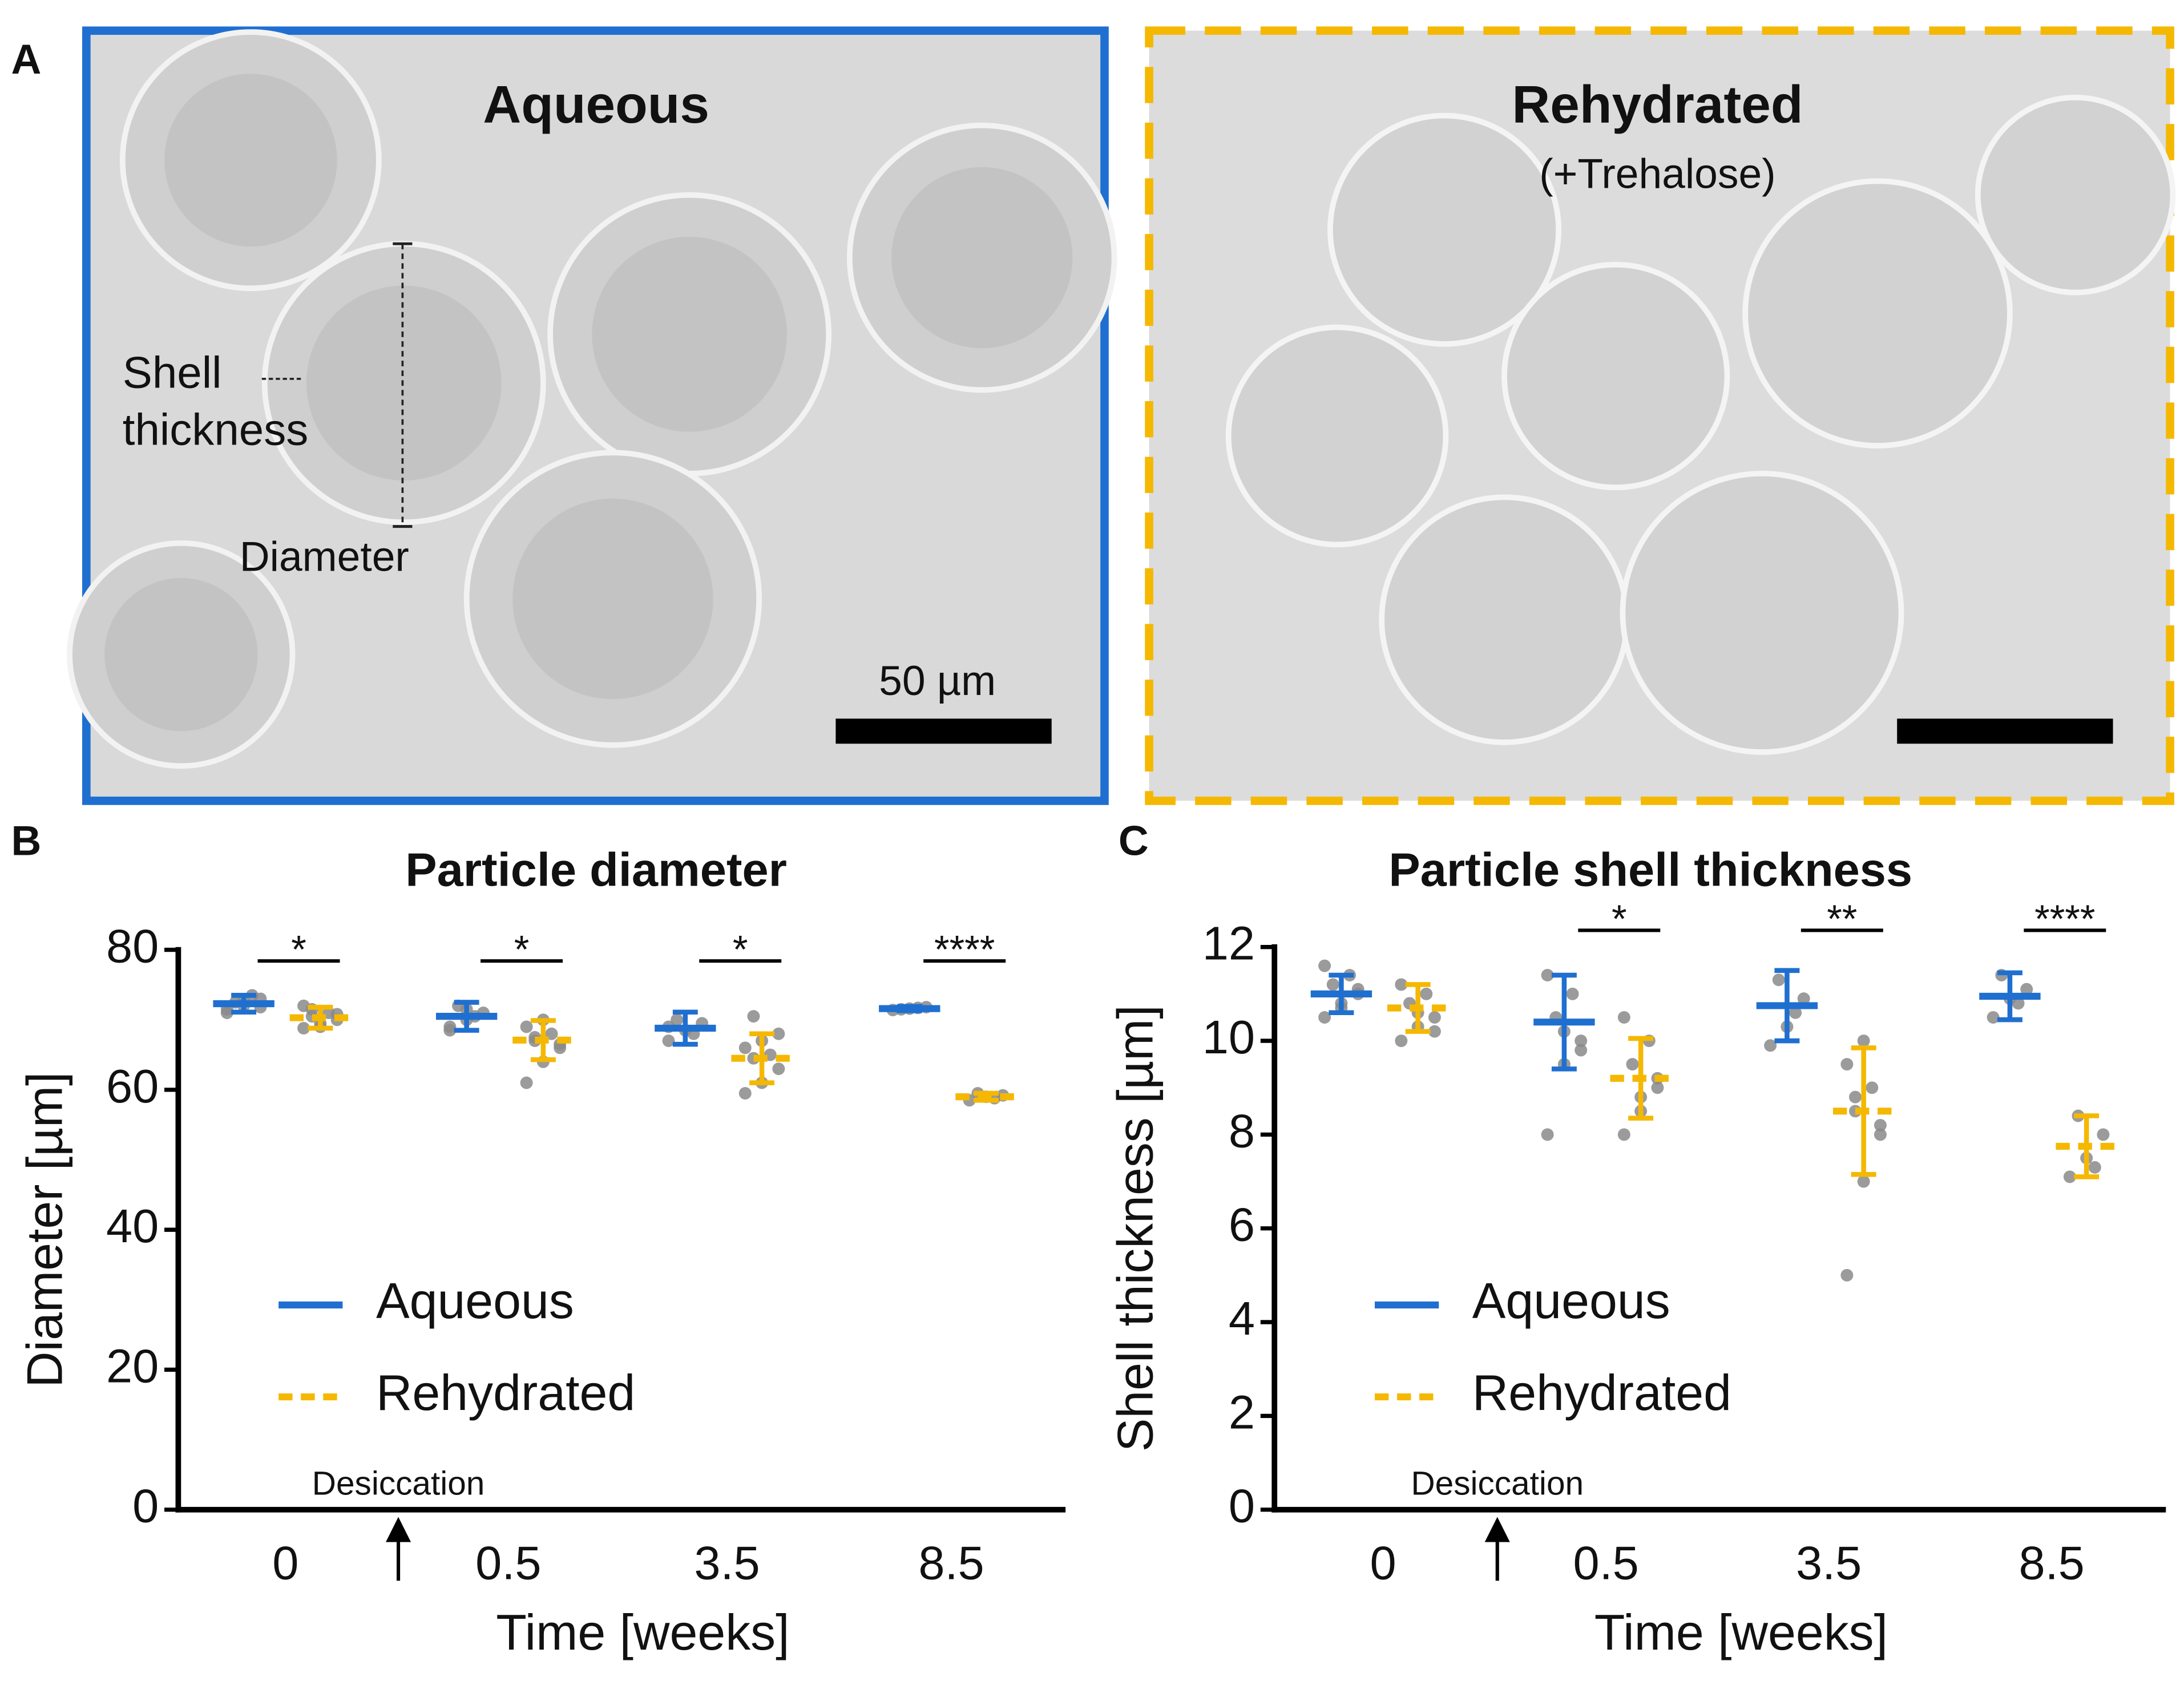 This screenshot has width=2184, height=1681. I want to click on scale-bar-label: 50 µm, so click(937, 680).